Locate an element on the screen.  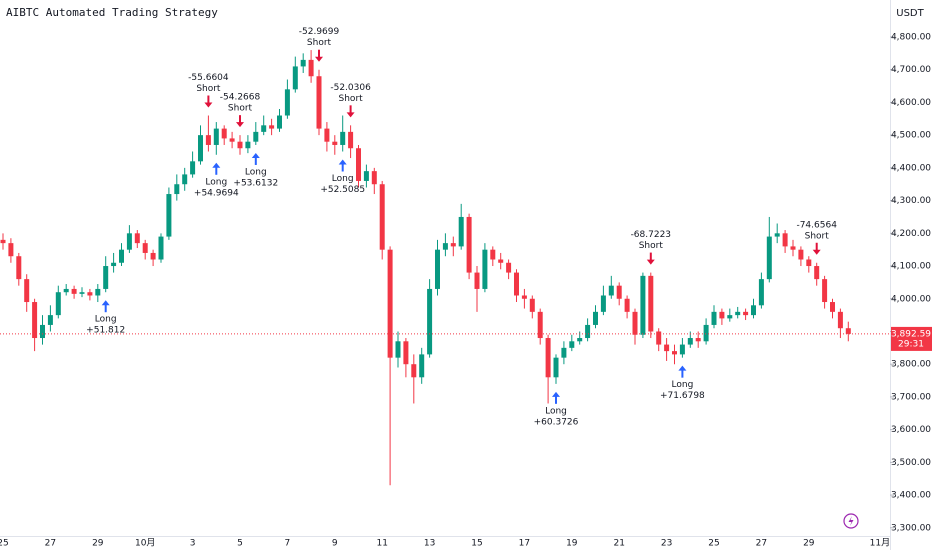
last-price-box is located at coordinates (911, 338).